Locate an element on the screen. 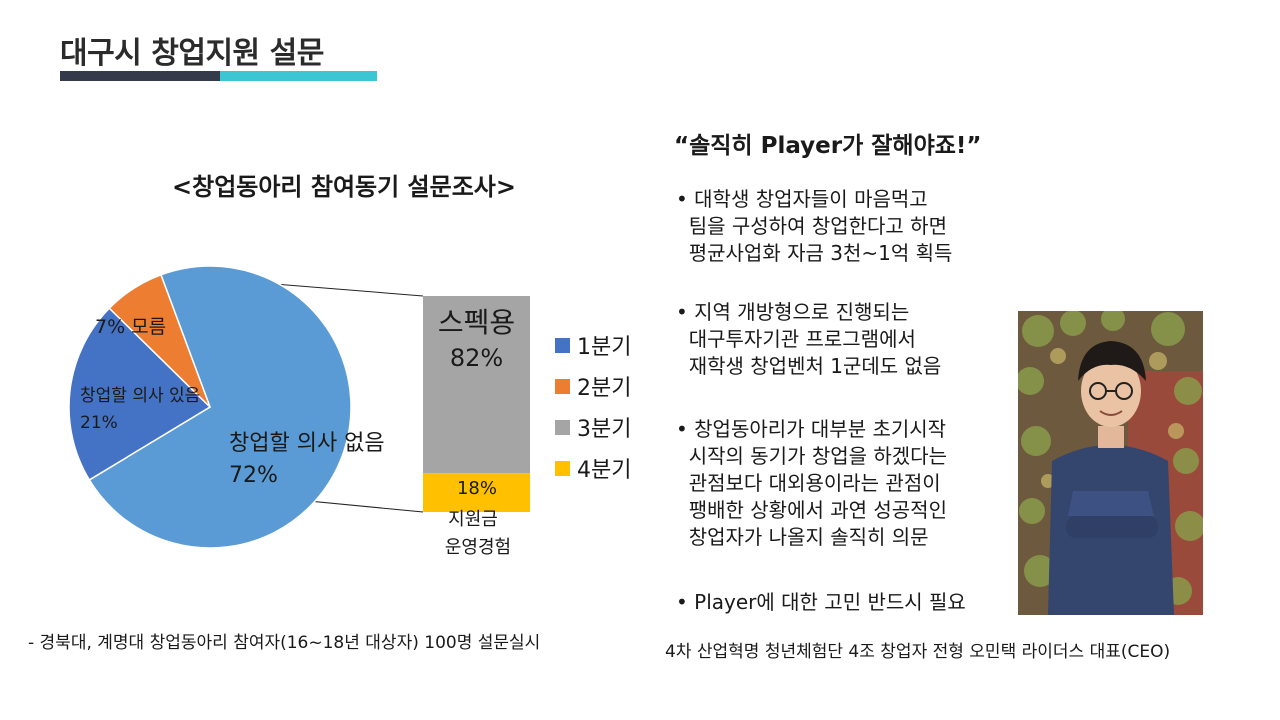  legend-label: 3분기 is located at coordinates (604, 429).